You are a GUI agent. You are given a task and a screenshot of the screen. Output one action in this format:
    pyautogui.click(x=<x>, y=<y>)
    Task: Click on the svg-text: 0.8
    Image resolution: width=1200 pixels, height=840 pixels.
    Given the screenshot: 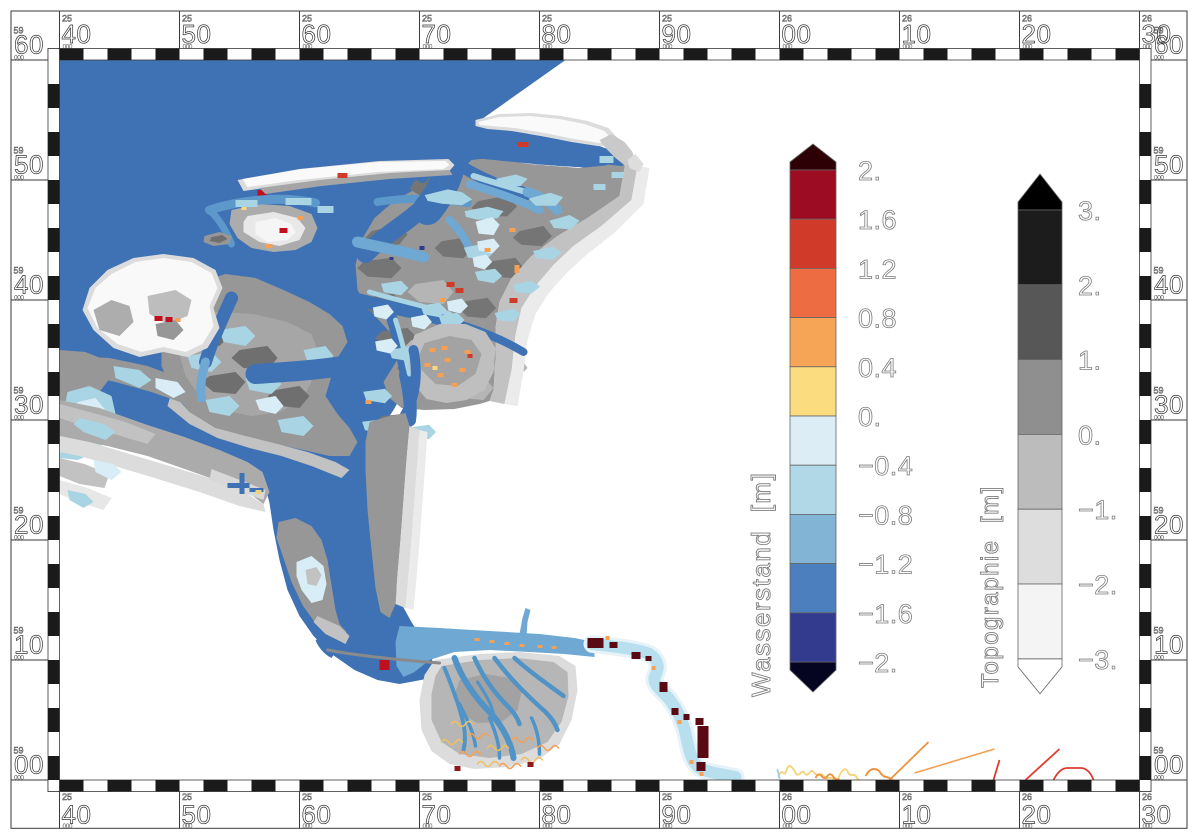 What is the action you would take?
    pyautogui.click(x=877, y=319)
    